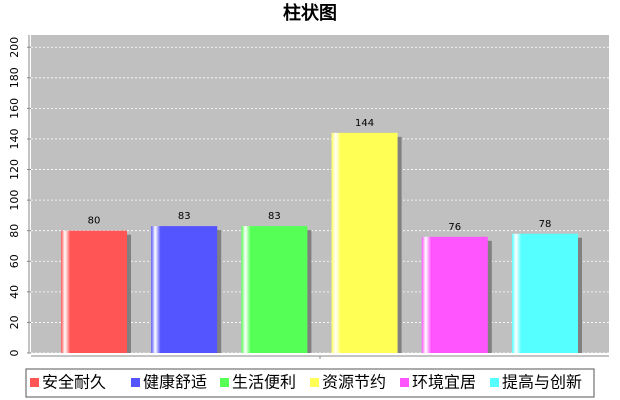 The width and height of the screenshot is (620, 400). I want to click on legend-label: 健康舒适, so click(175, 382).